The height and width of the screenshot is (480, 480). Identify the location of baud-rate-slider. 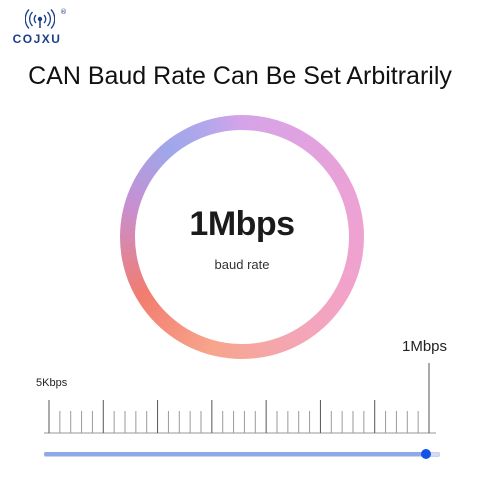
(242, 454).